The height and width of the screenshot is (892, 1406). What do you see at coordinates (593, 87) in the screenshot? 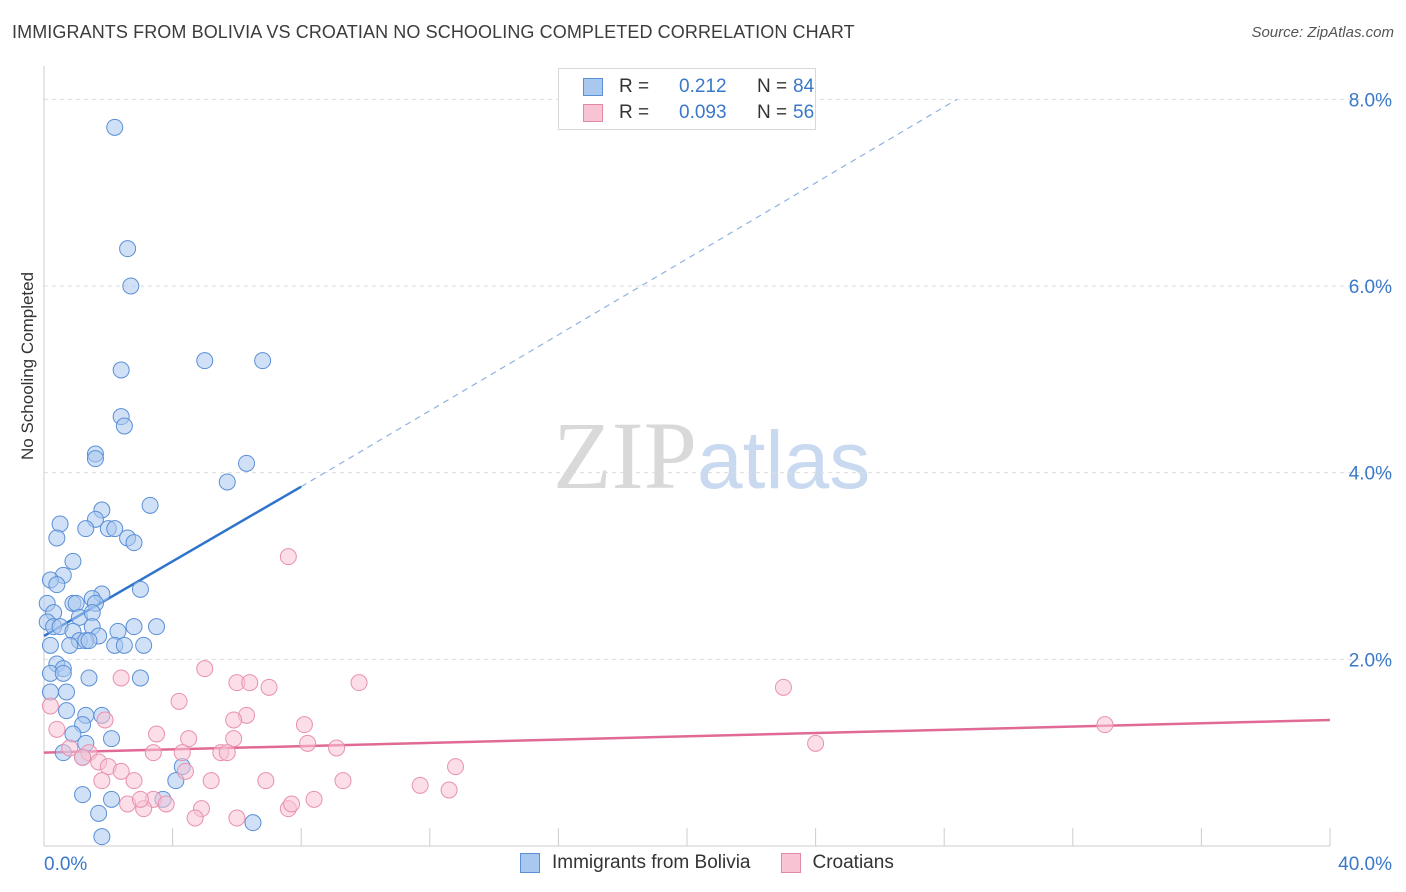
I see `legend-swatch-bolivia` at bounding box center [593, 87].